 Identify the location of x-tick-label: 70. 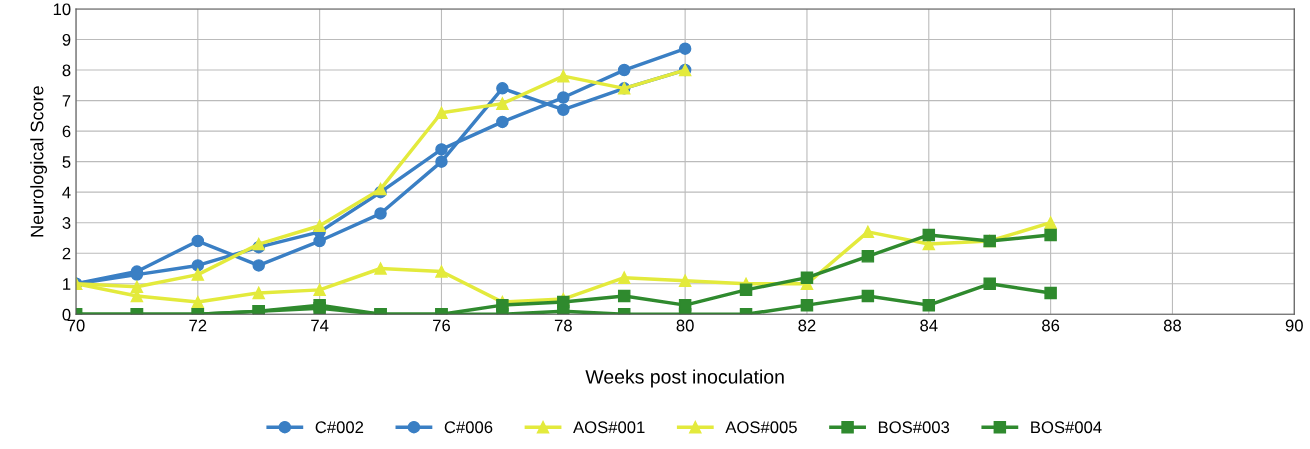
(76, 325).